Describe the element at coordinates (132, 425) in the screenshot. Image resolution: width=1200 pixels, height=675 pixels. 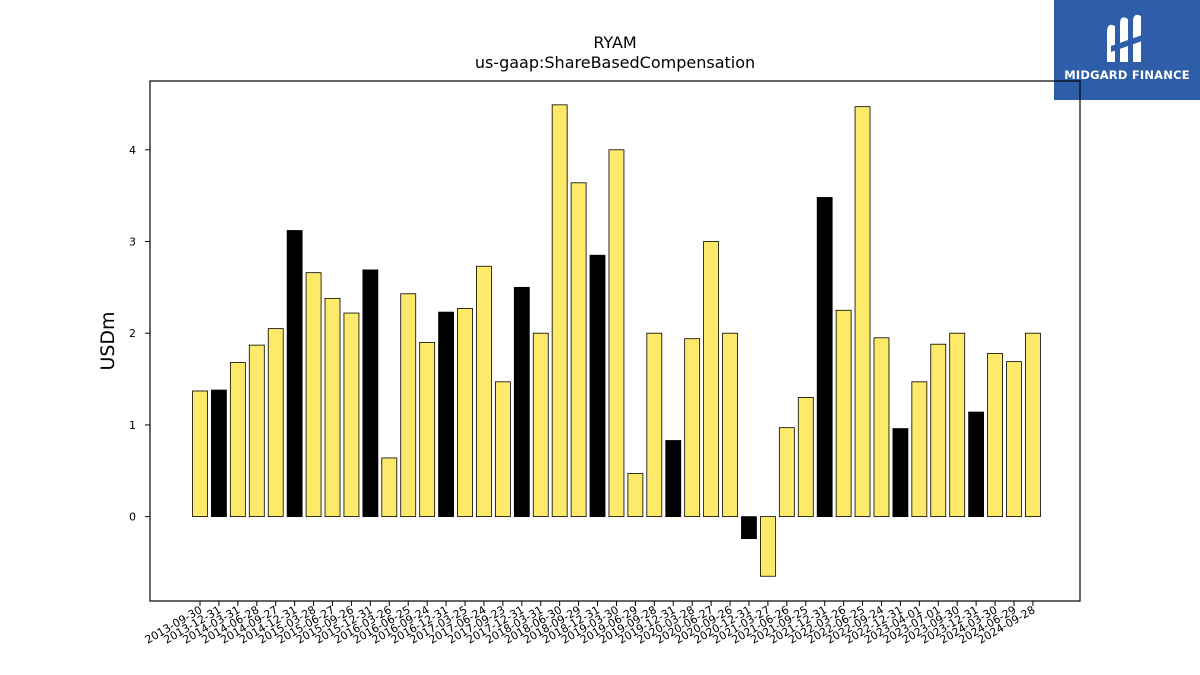
I see `y-tick-label: 1` at that location.